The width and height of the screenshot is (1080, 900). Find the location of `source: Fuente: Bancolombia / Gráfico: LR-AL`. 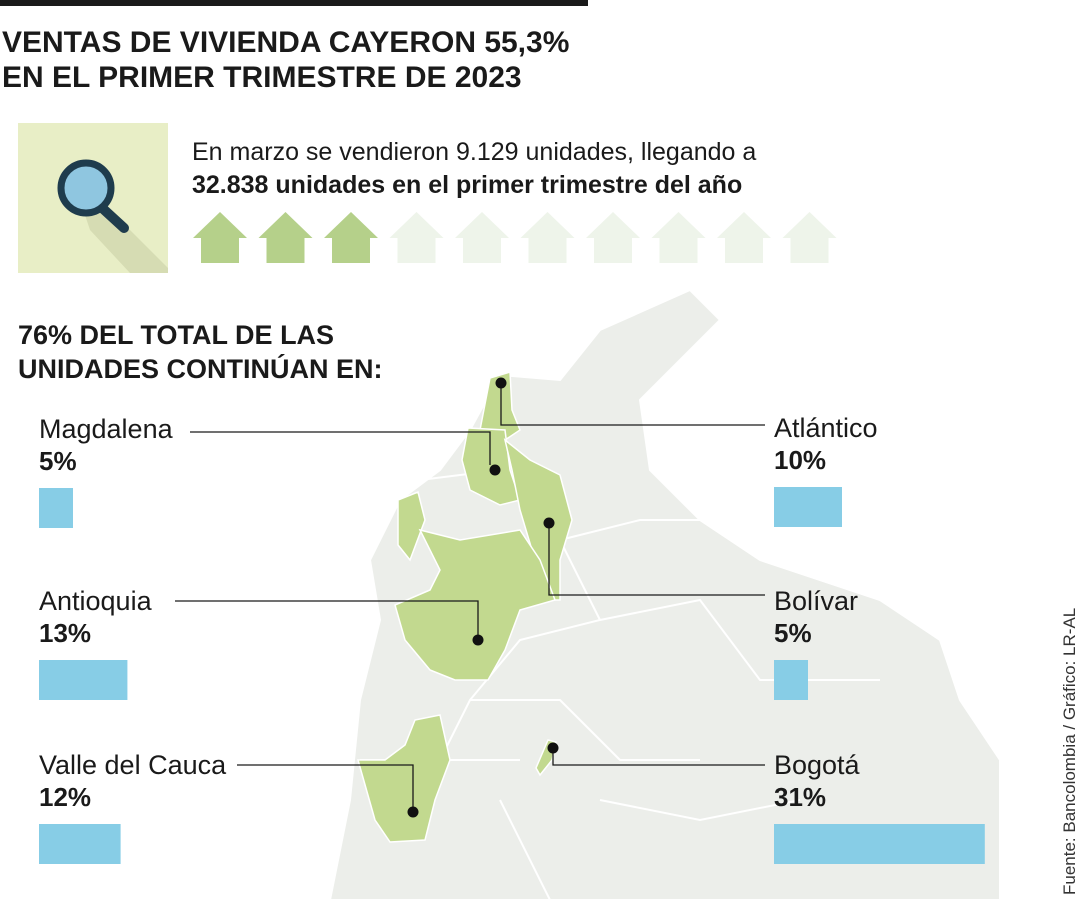

source: Fuente: Bancolombia / Gráfico: LR-AL is located at coordinates (1069, 751).